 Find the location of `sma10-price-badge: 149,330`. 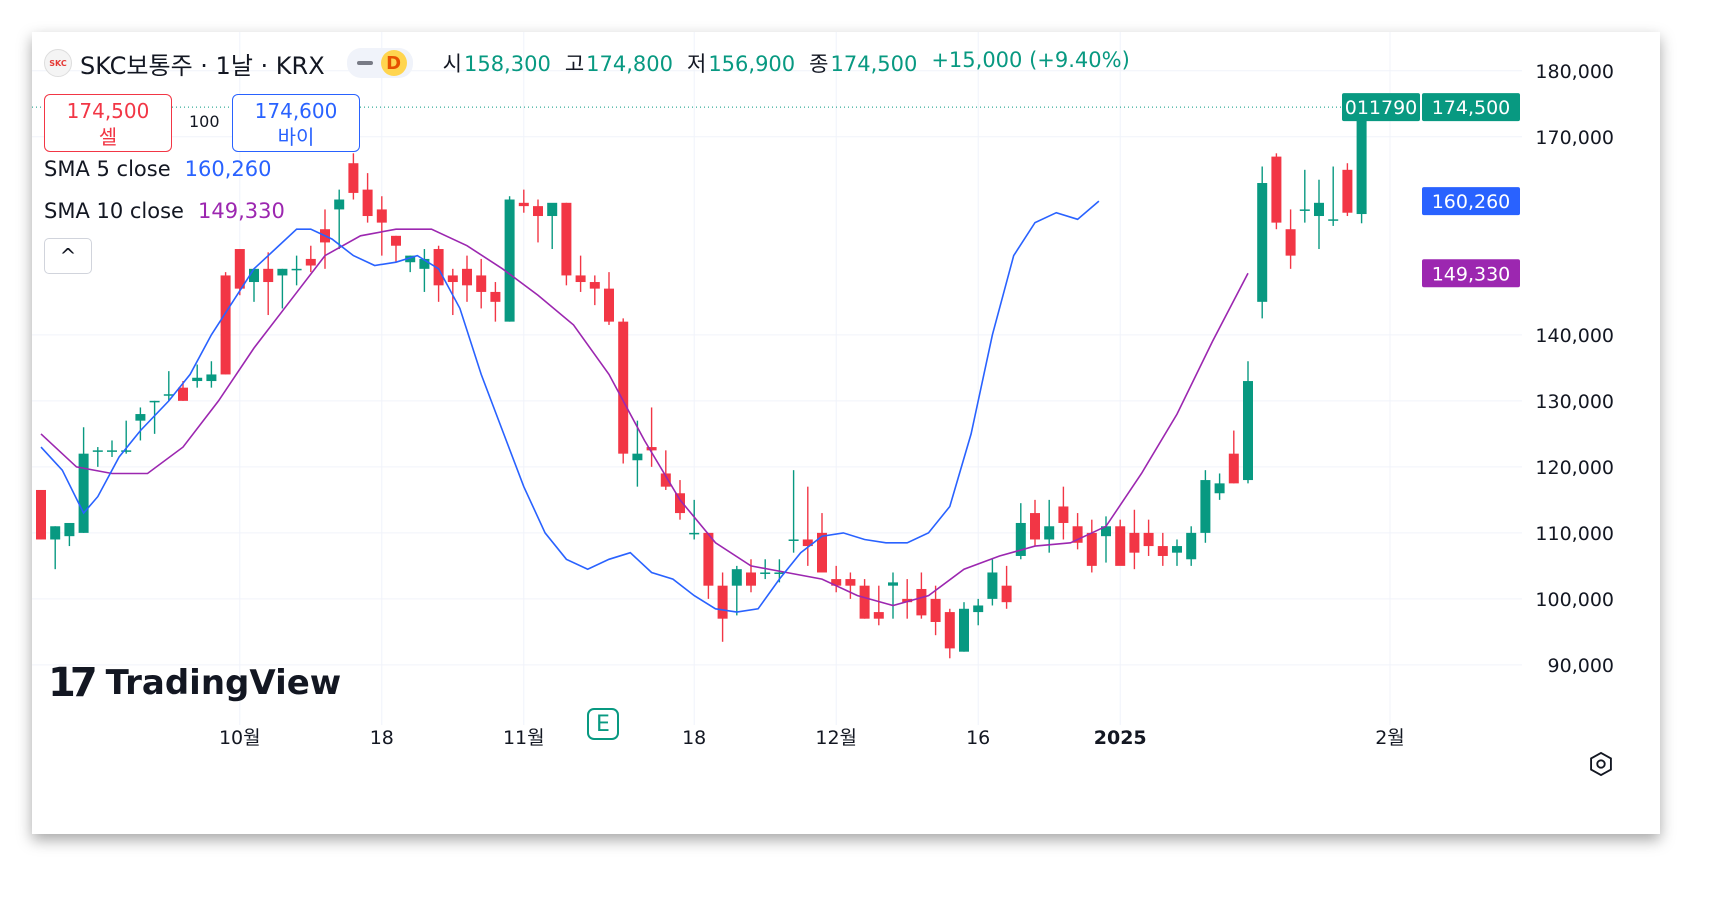

sma10-price-badge: 149,330 is located at coordinates (1471, 274).